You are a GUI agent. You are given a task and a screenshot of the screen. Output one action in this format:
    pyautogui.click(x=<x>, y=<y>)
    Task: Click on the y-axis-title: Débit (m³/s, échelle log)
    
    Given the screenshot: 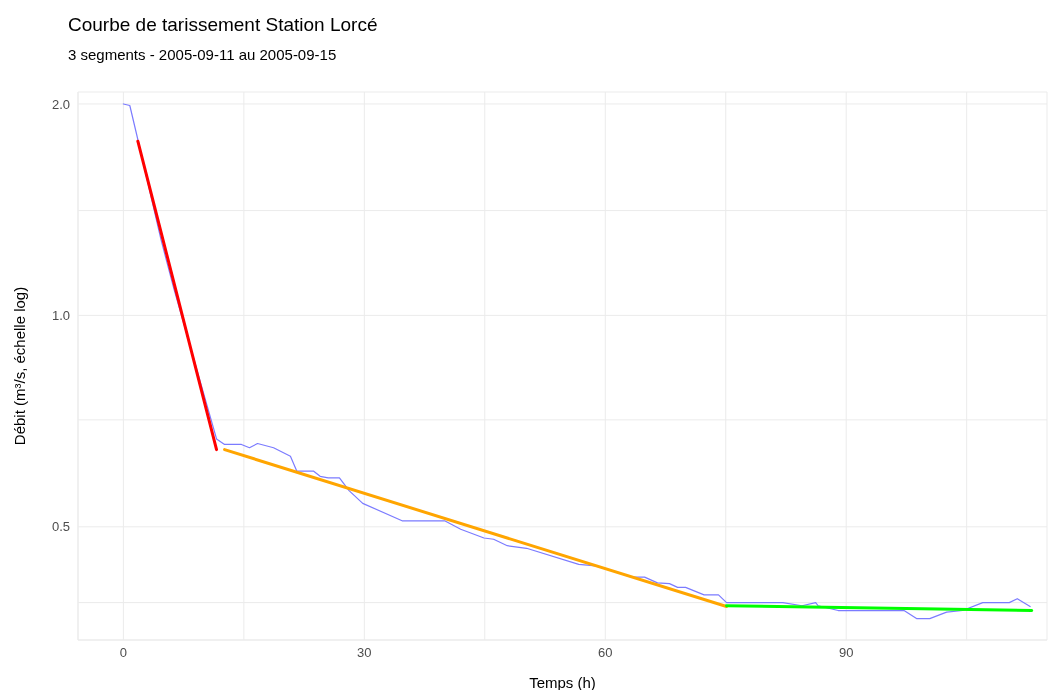 What is the action you would take?
    pyautogui.click(x=20, y=366)
    